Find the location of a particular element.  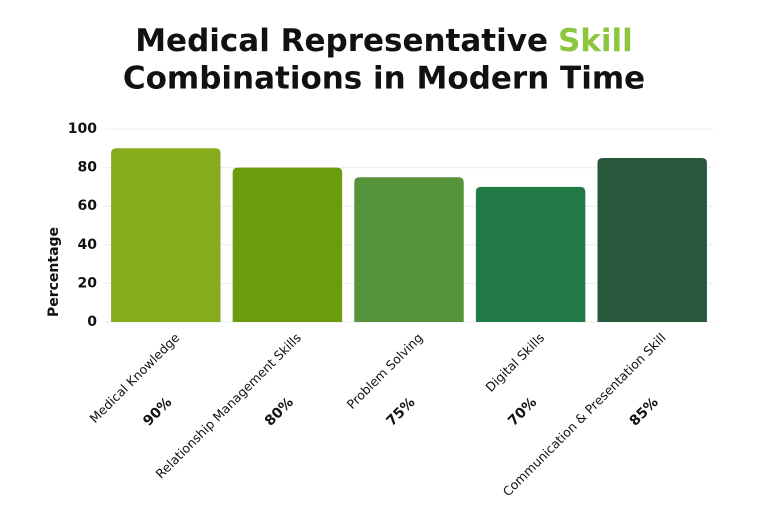

y-axis-label: Percentage is located at coordinates (54, 272).